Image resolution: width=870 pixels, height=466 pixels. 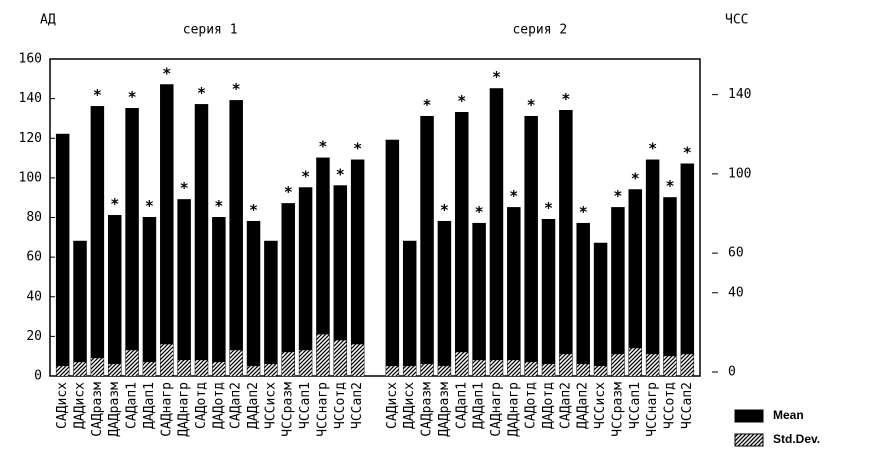 I want to click on y2-tick-label: 60, so click(x=736, y=253).